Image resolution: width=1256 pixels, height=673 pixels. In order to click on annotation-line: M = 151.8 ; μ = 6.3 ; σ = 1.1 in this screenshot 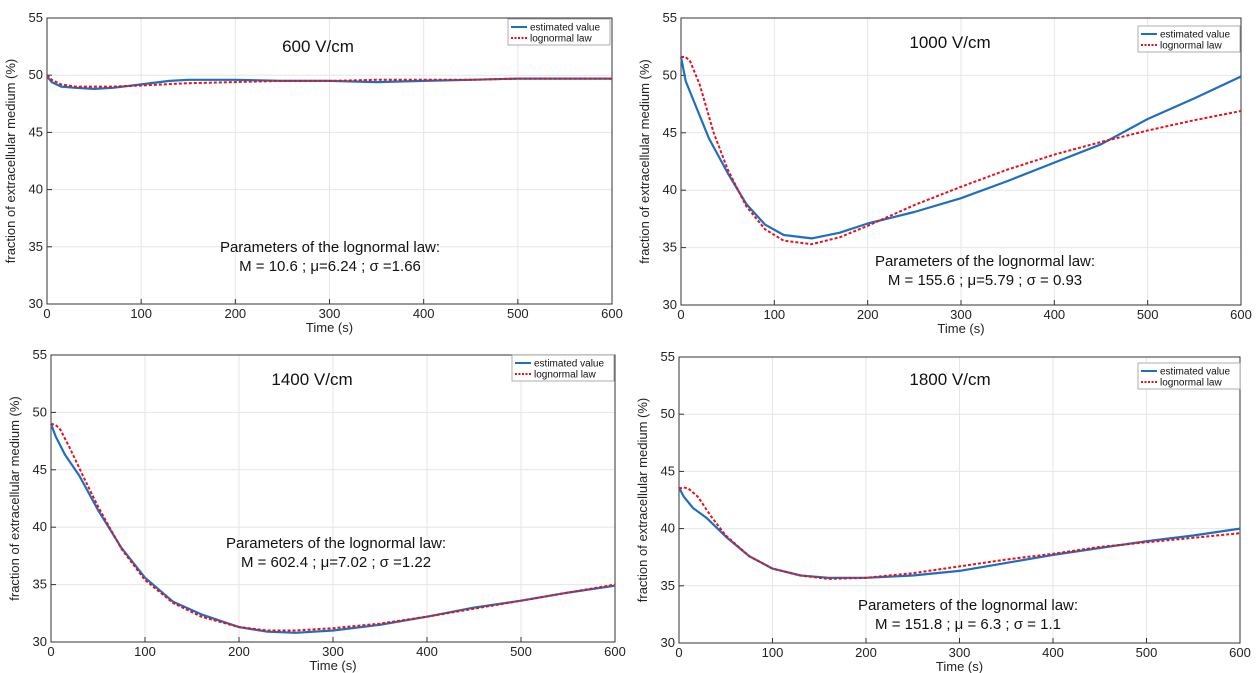, I will do `click(968, 624)`.